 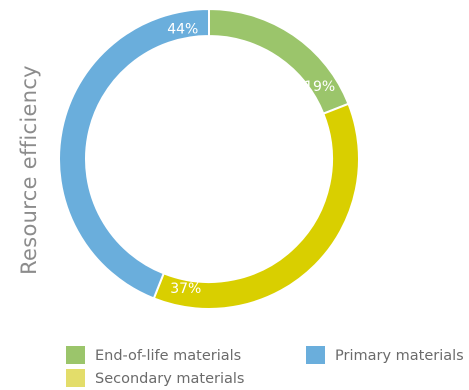 What do you see at coordinates (182, 30) in the screenshot?
I see `slice-label-primary-materials: 44%` at bounding box center [182, 30].